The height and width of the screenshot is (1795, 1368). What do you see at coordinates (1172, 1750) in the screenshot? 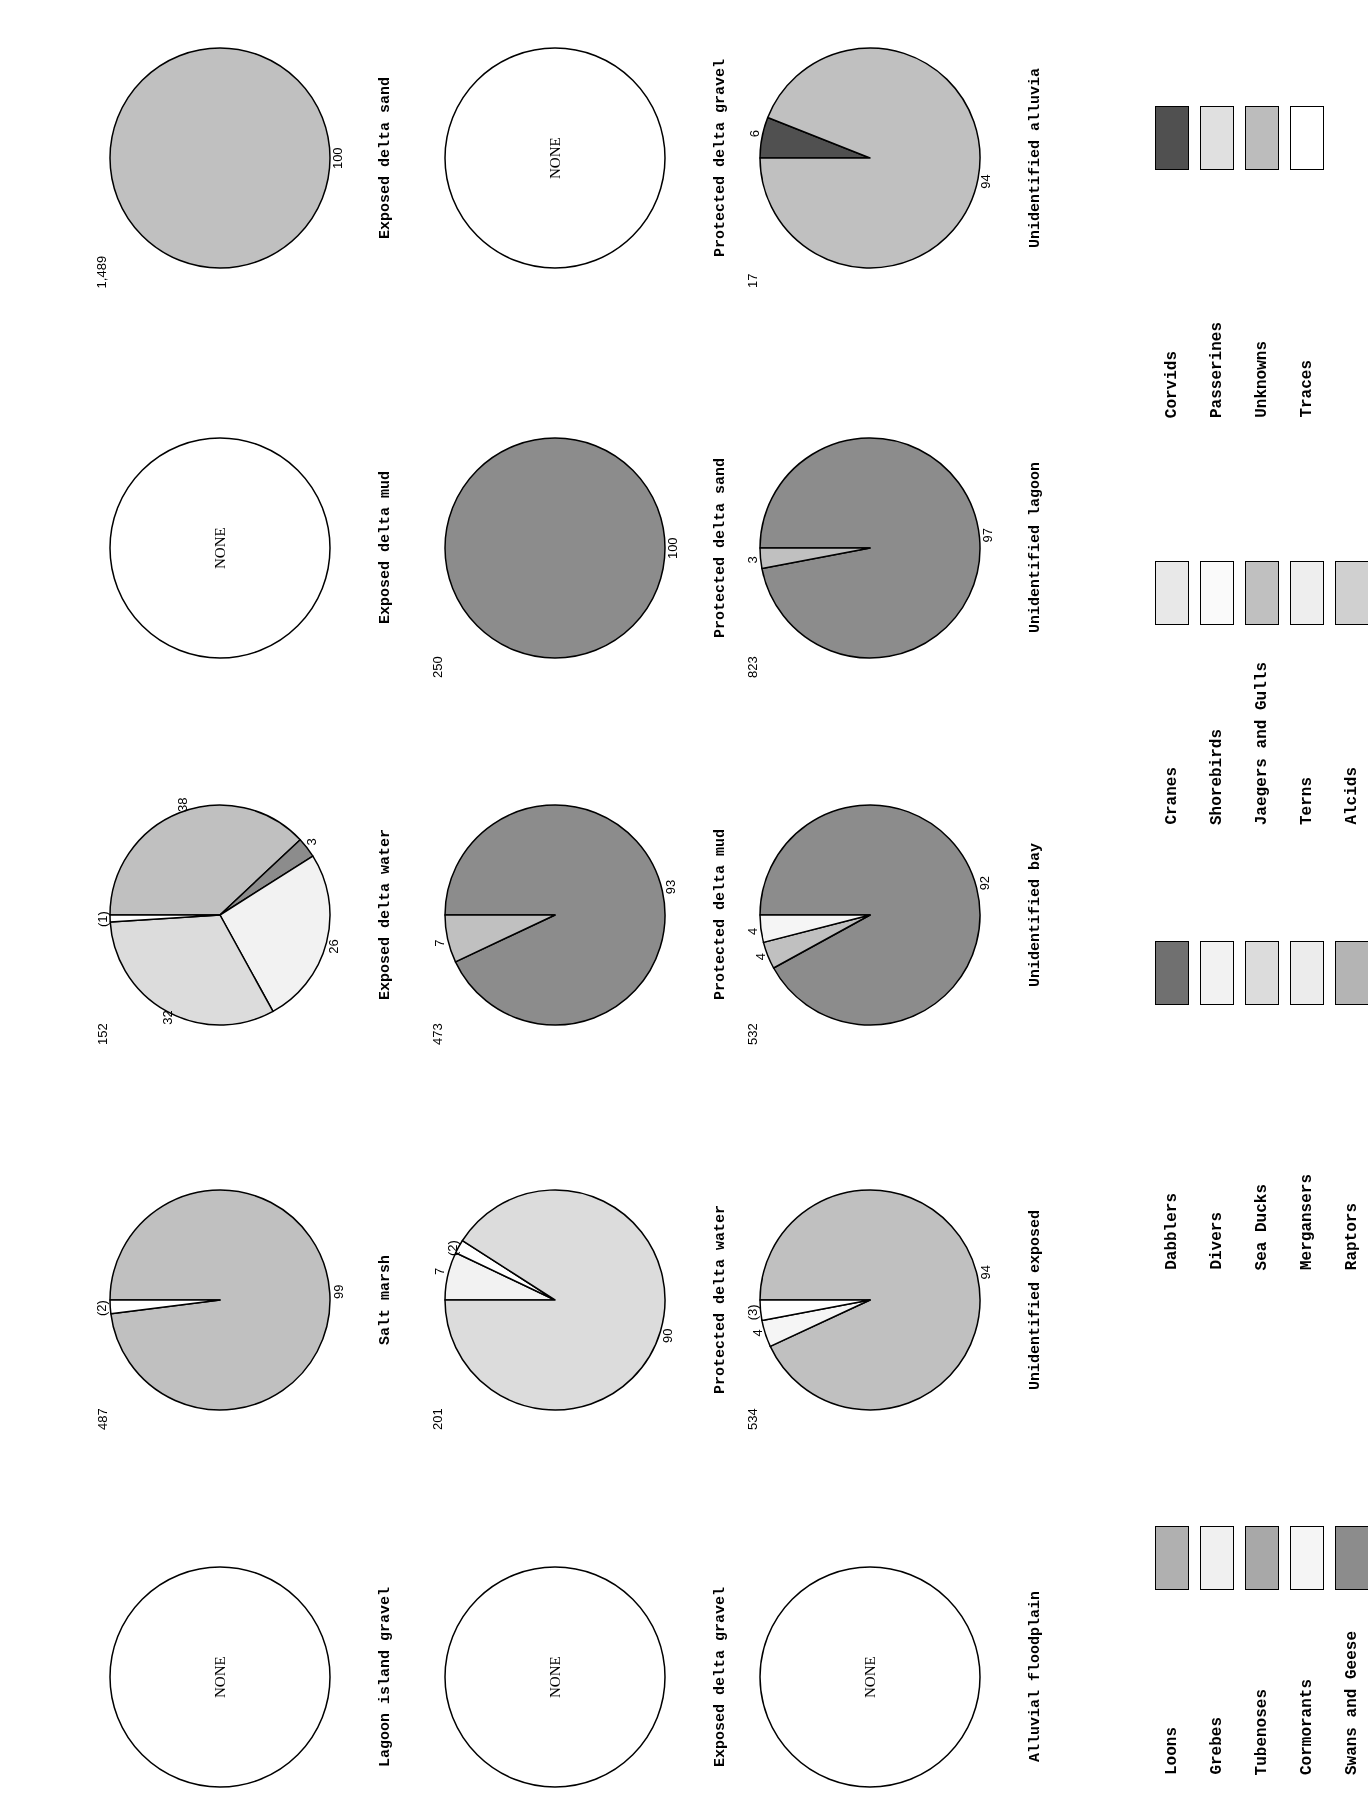
I see `category-label: Loons` at bounding box center [1172, 1750].